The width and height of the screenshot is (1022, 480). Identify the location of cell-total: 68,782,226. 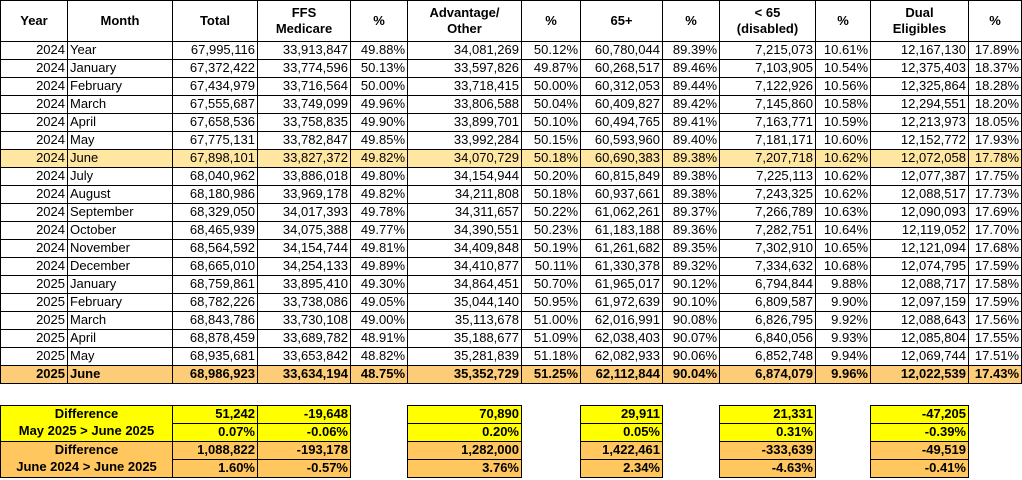
(215, 302).